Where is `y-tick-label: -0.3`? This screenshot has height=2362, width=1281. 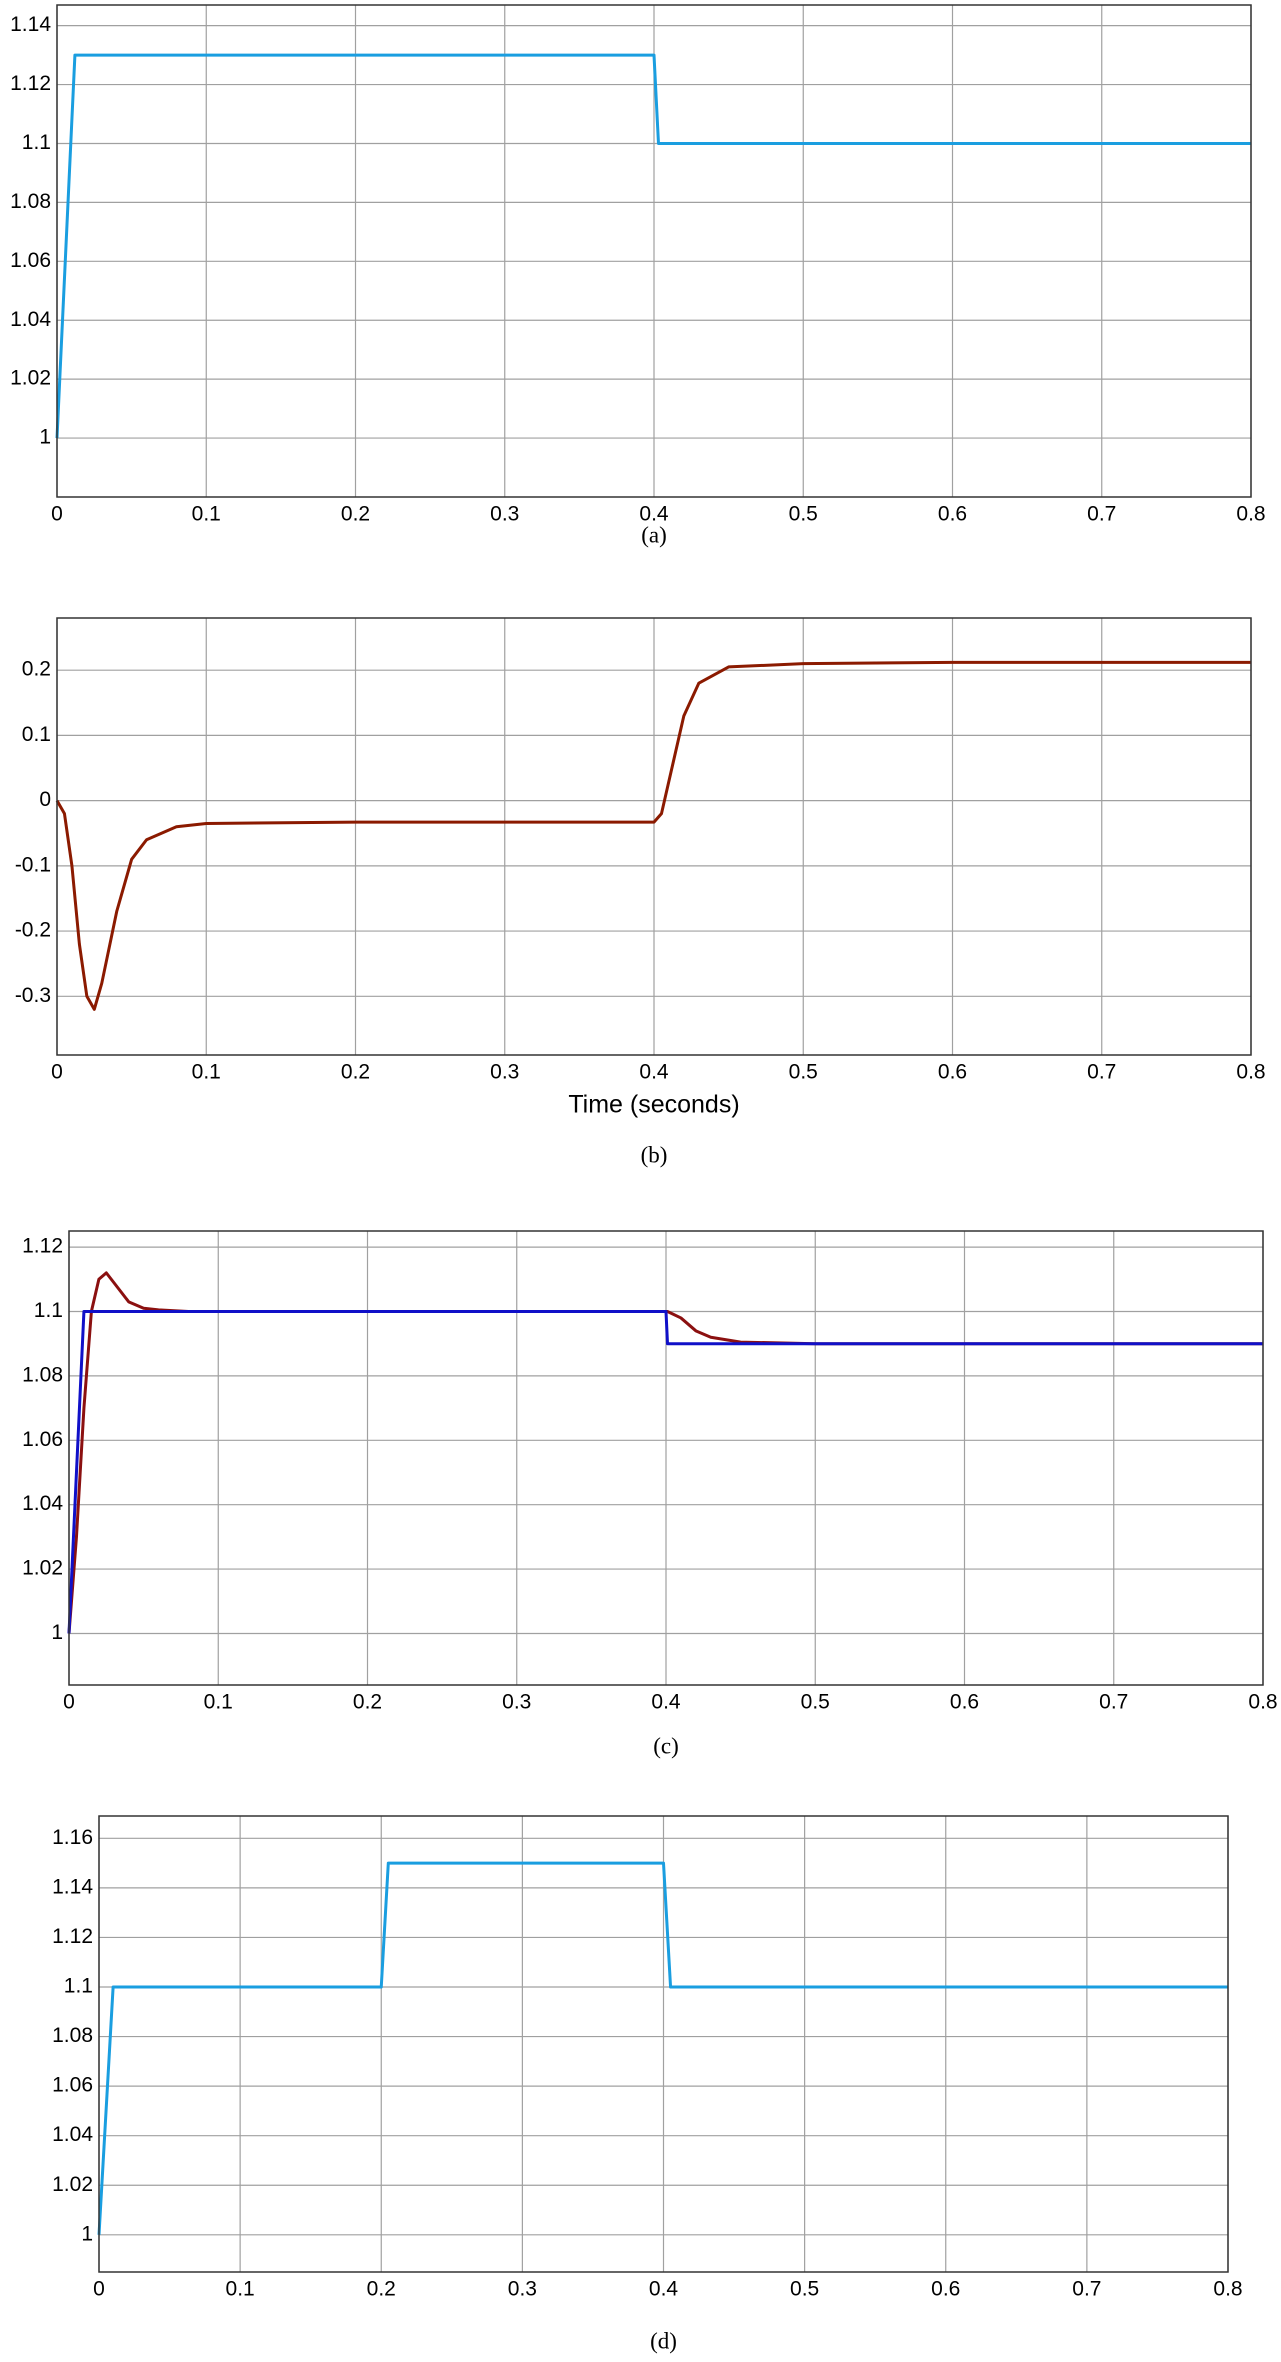
y-tick-label: -0.3 is located at coordinates (33, 995).